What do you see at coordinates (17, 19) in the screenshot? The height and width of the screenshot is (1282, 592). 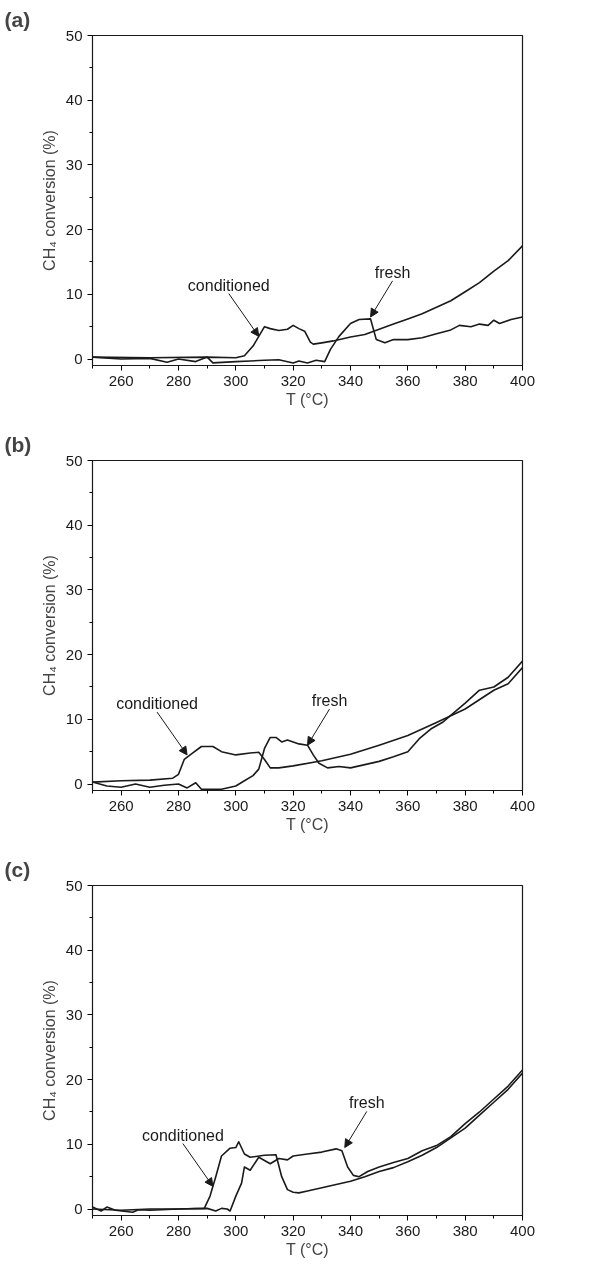 I see `chart-title: (a)` at bounding box center [17, 19].